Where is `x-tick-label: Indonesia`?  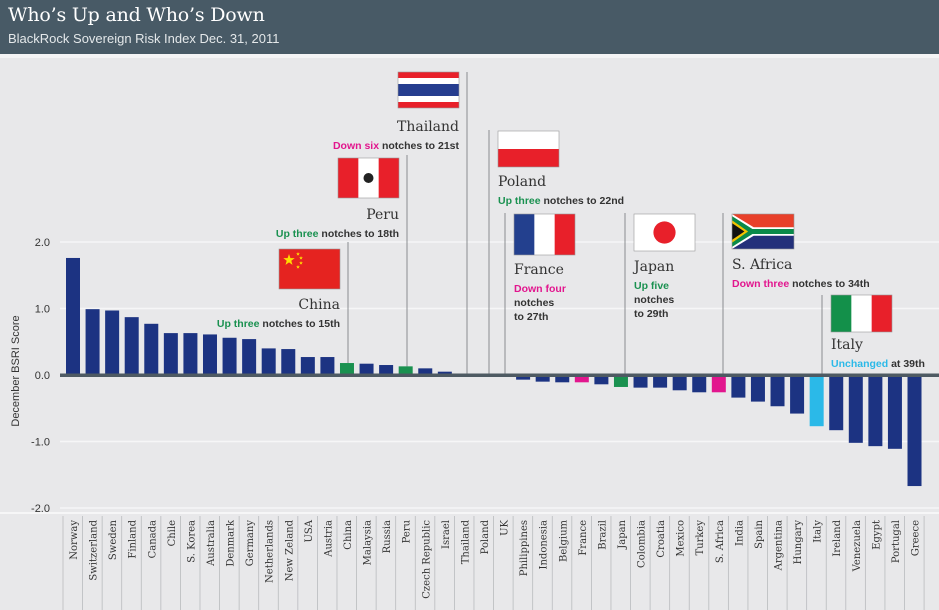 x-tick-label: Indonesia is located at coordinates (544, 545).